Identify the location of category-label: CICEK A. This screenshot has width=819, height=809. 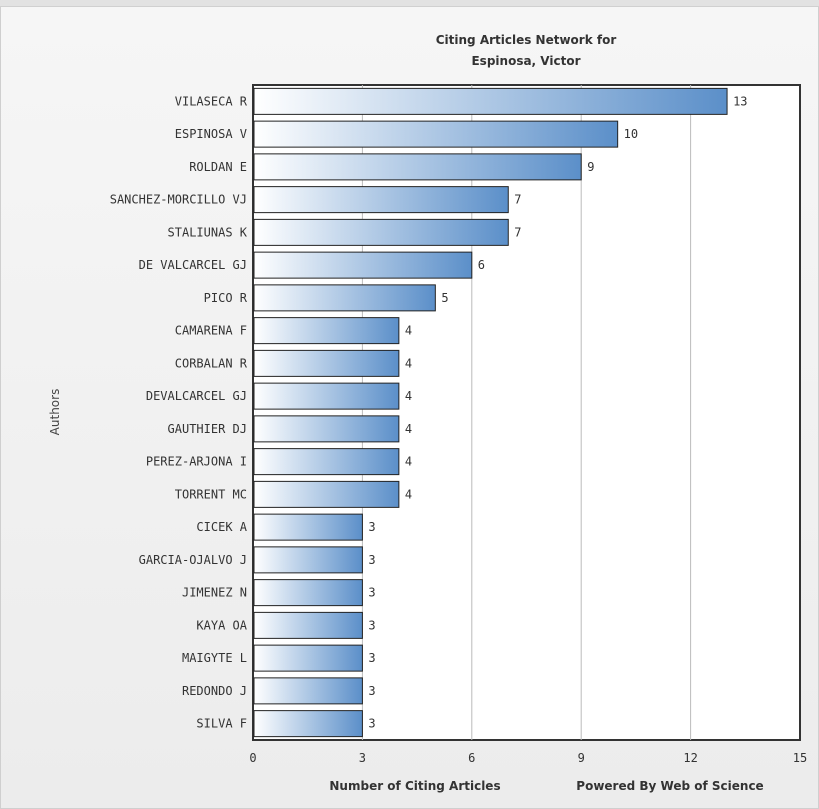
(221, 527).